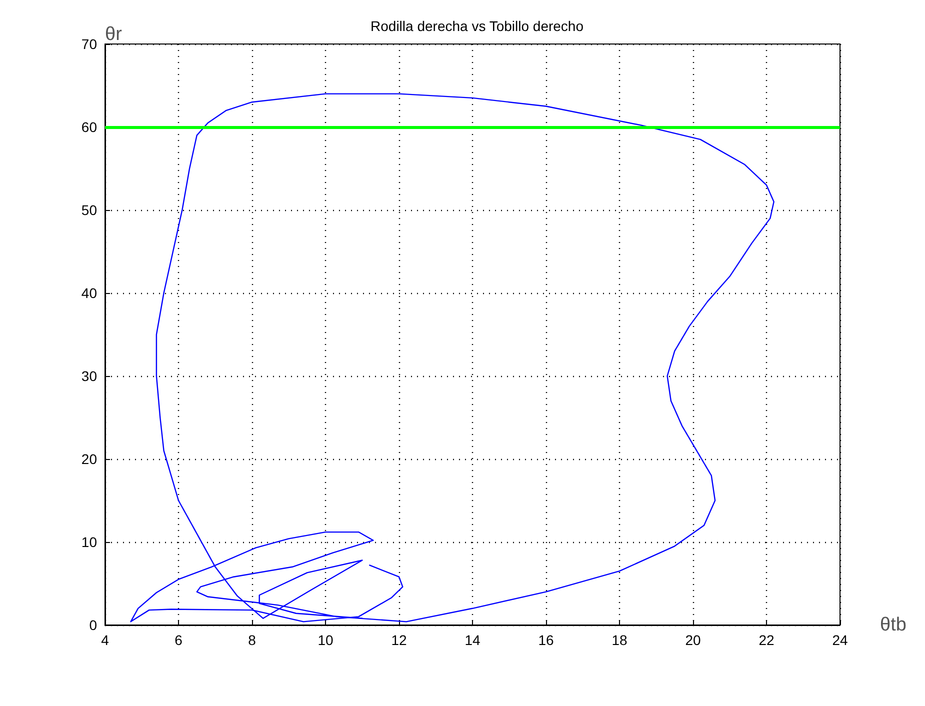 This screenshot has height=706, width=925. What do you see at coordinates (89, 210) in the screenshot?
I see `y-tick-label: 50` at bounding box center [89, 210].